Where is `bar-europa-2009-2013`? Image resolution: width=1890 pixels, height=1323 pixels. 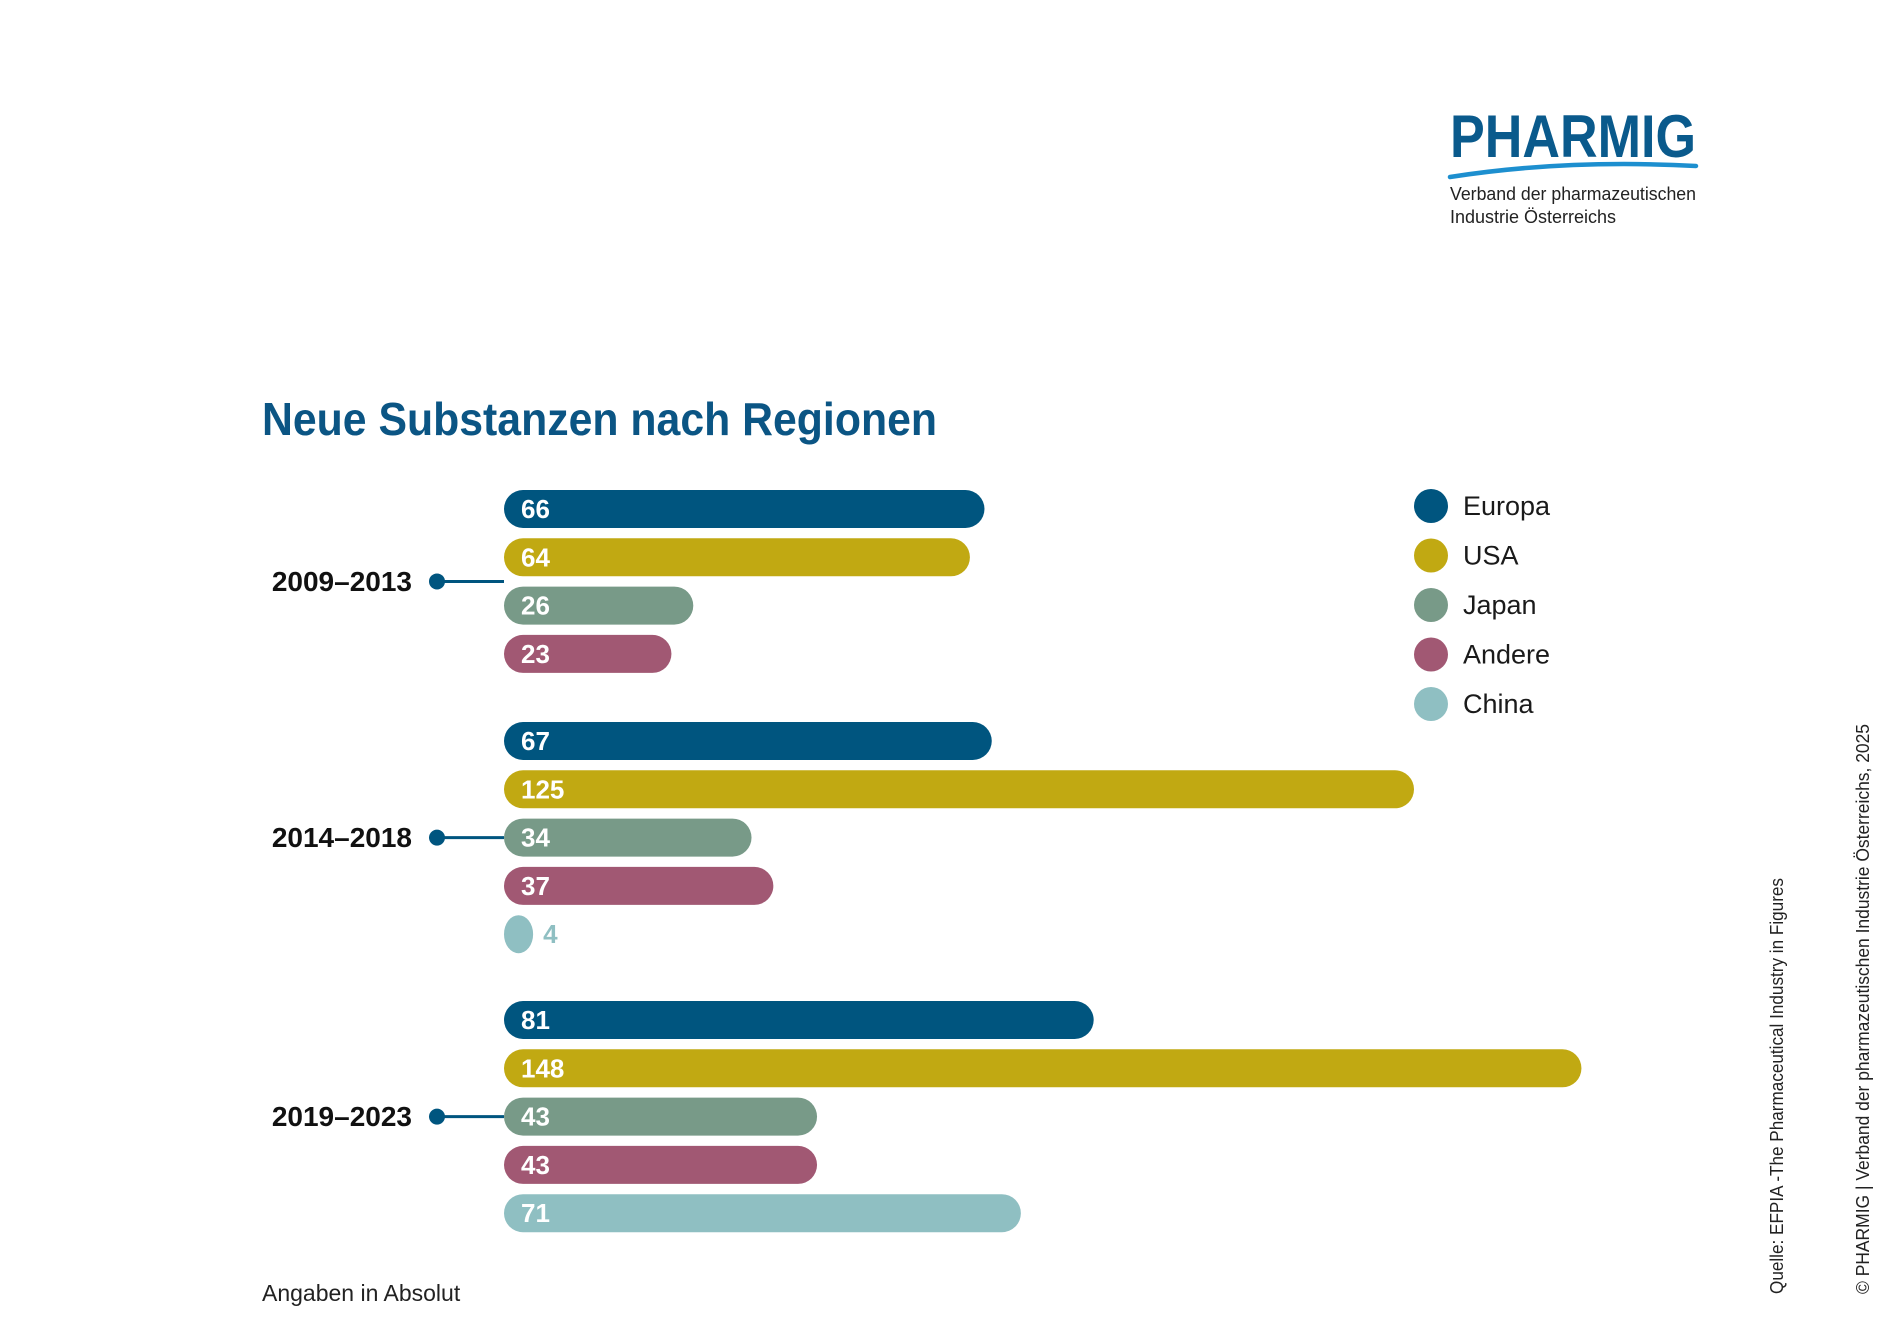 bar-europa-2009-2013 is located at coordinates (744, 509).